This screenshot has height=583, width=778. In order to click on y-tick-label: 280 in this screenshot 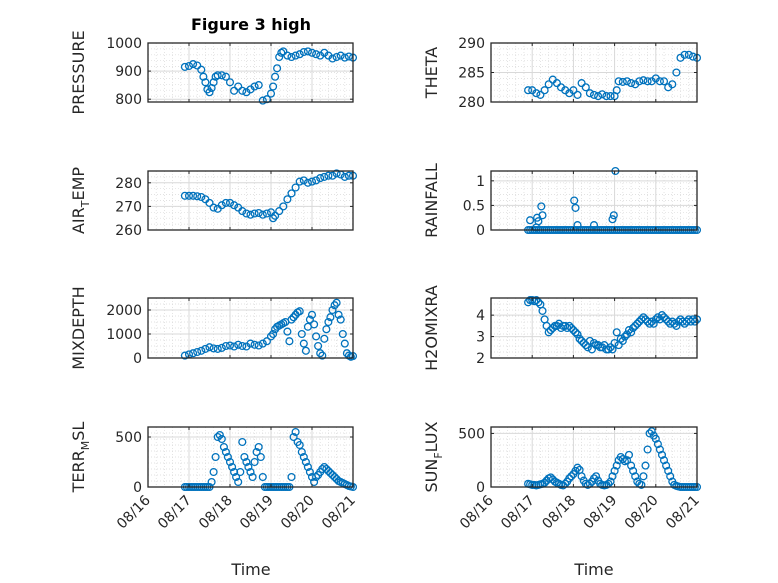, I will do `click(128, 184)`.